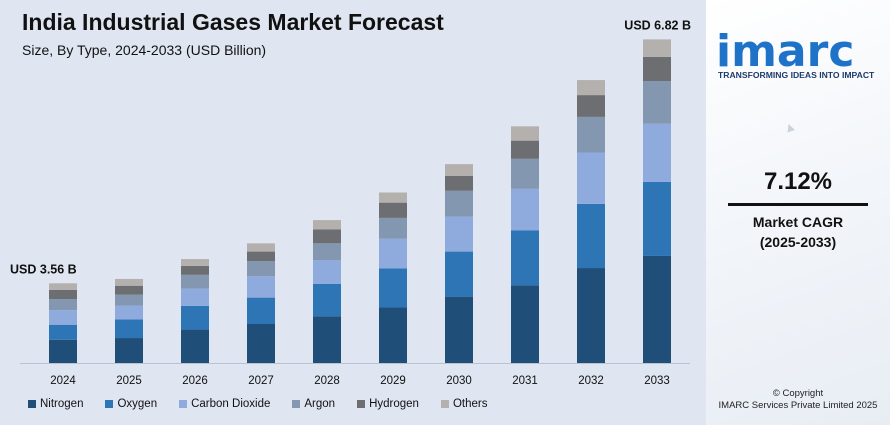  What do you see at coordinates (790, 127) in the screenshot?
I see `decorative-background: ▲` at bounding box center [790, 127].